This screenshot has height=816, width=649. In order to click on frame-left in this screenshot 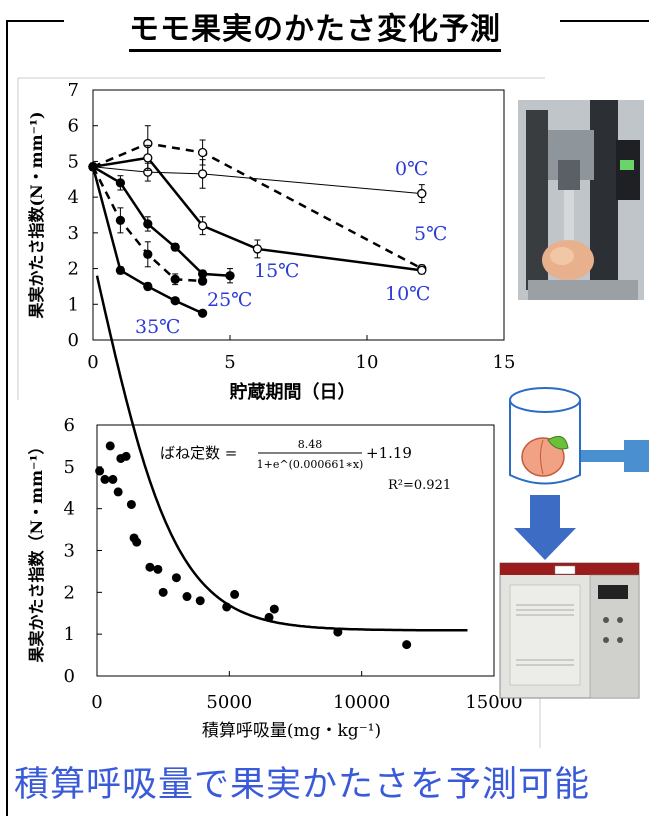, I will do `click(7, 418)`.